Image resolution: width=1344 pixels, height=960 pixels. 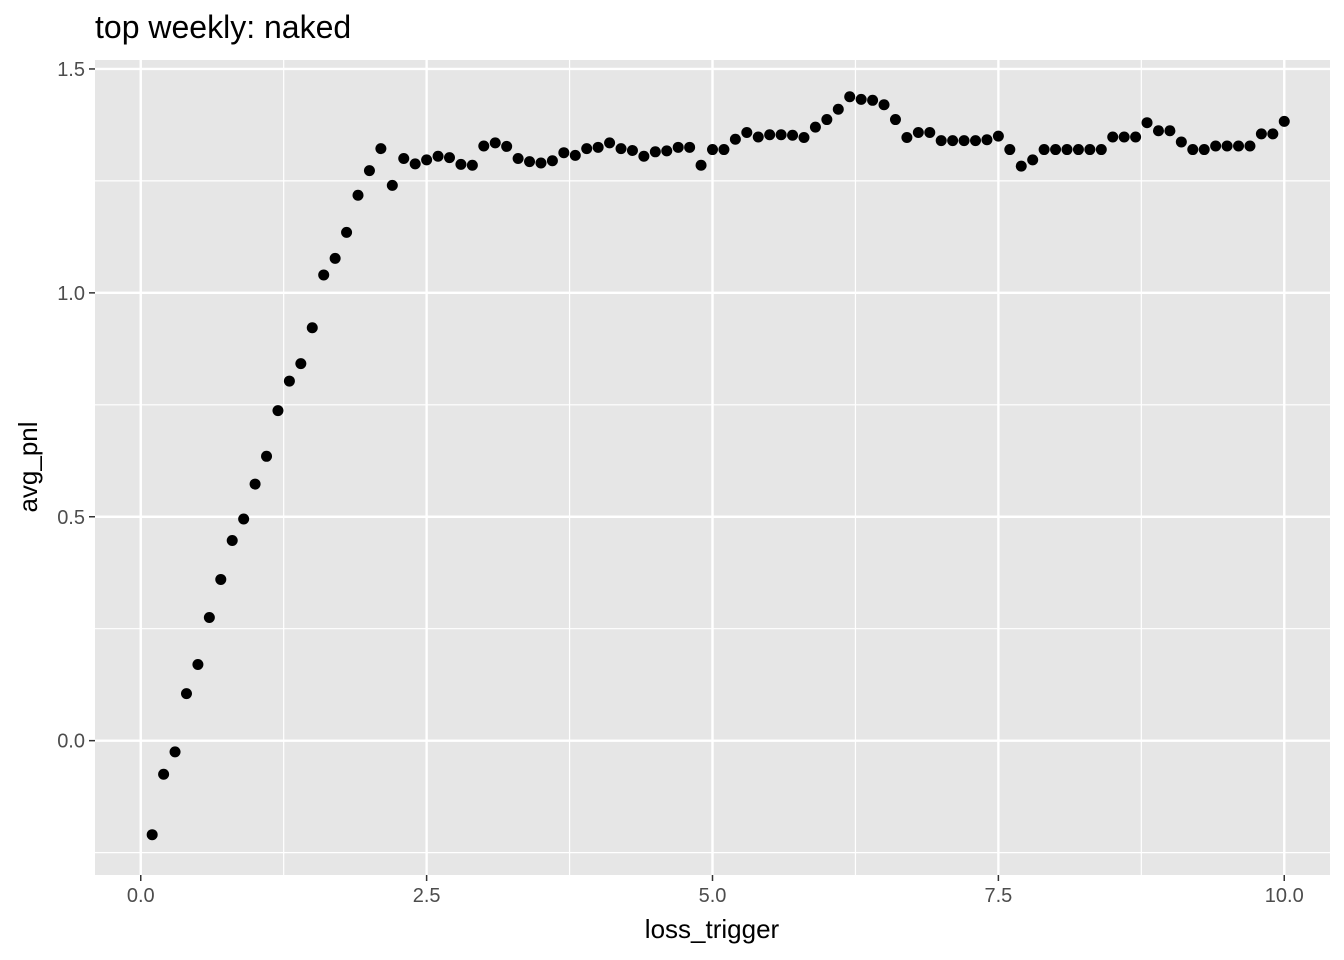 I want to click on y-axis: 0.0 0.5 1.0 1.5, so click(x=76, y=406).